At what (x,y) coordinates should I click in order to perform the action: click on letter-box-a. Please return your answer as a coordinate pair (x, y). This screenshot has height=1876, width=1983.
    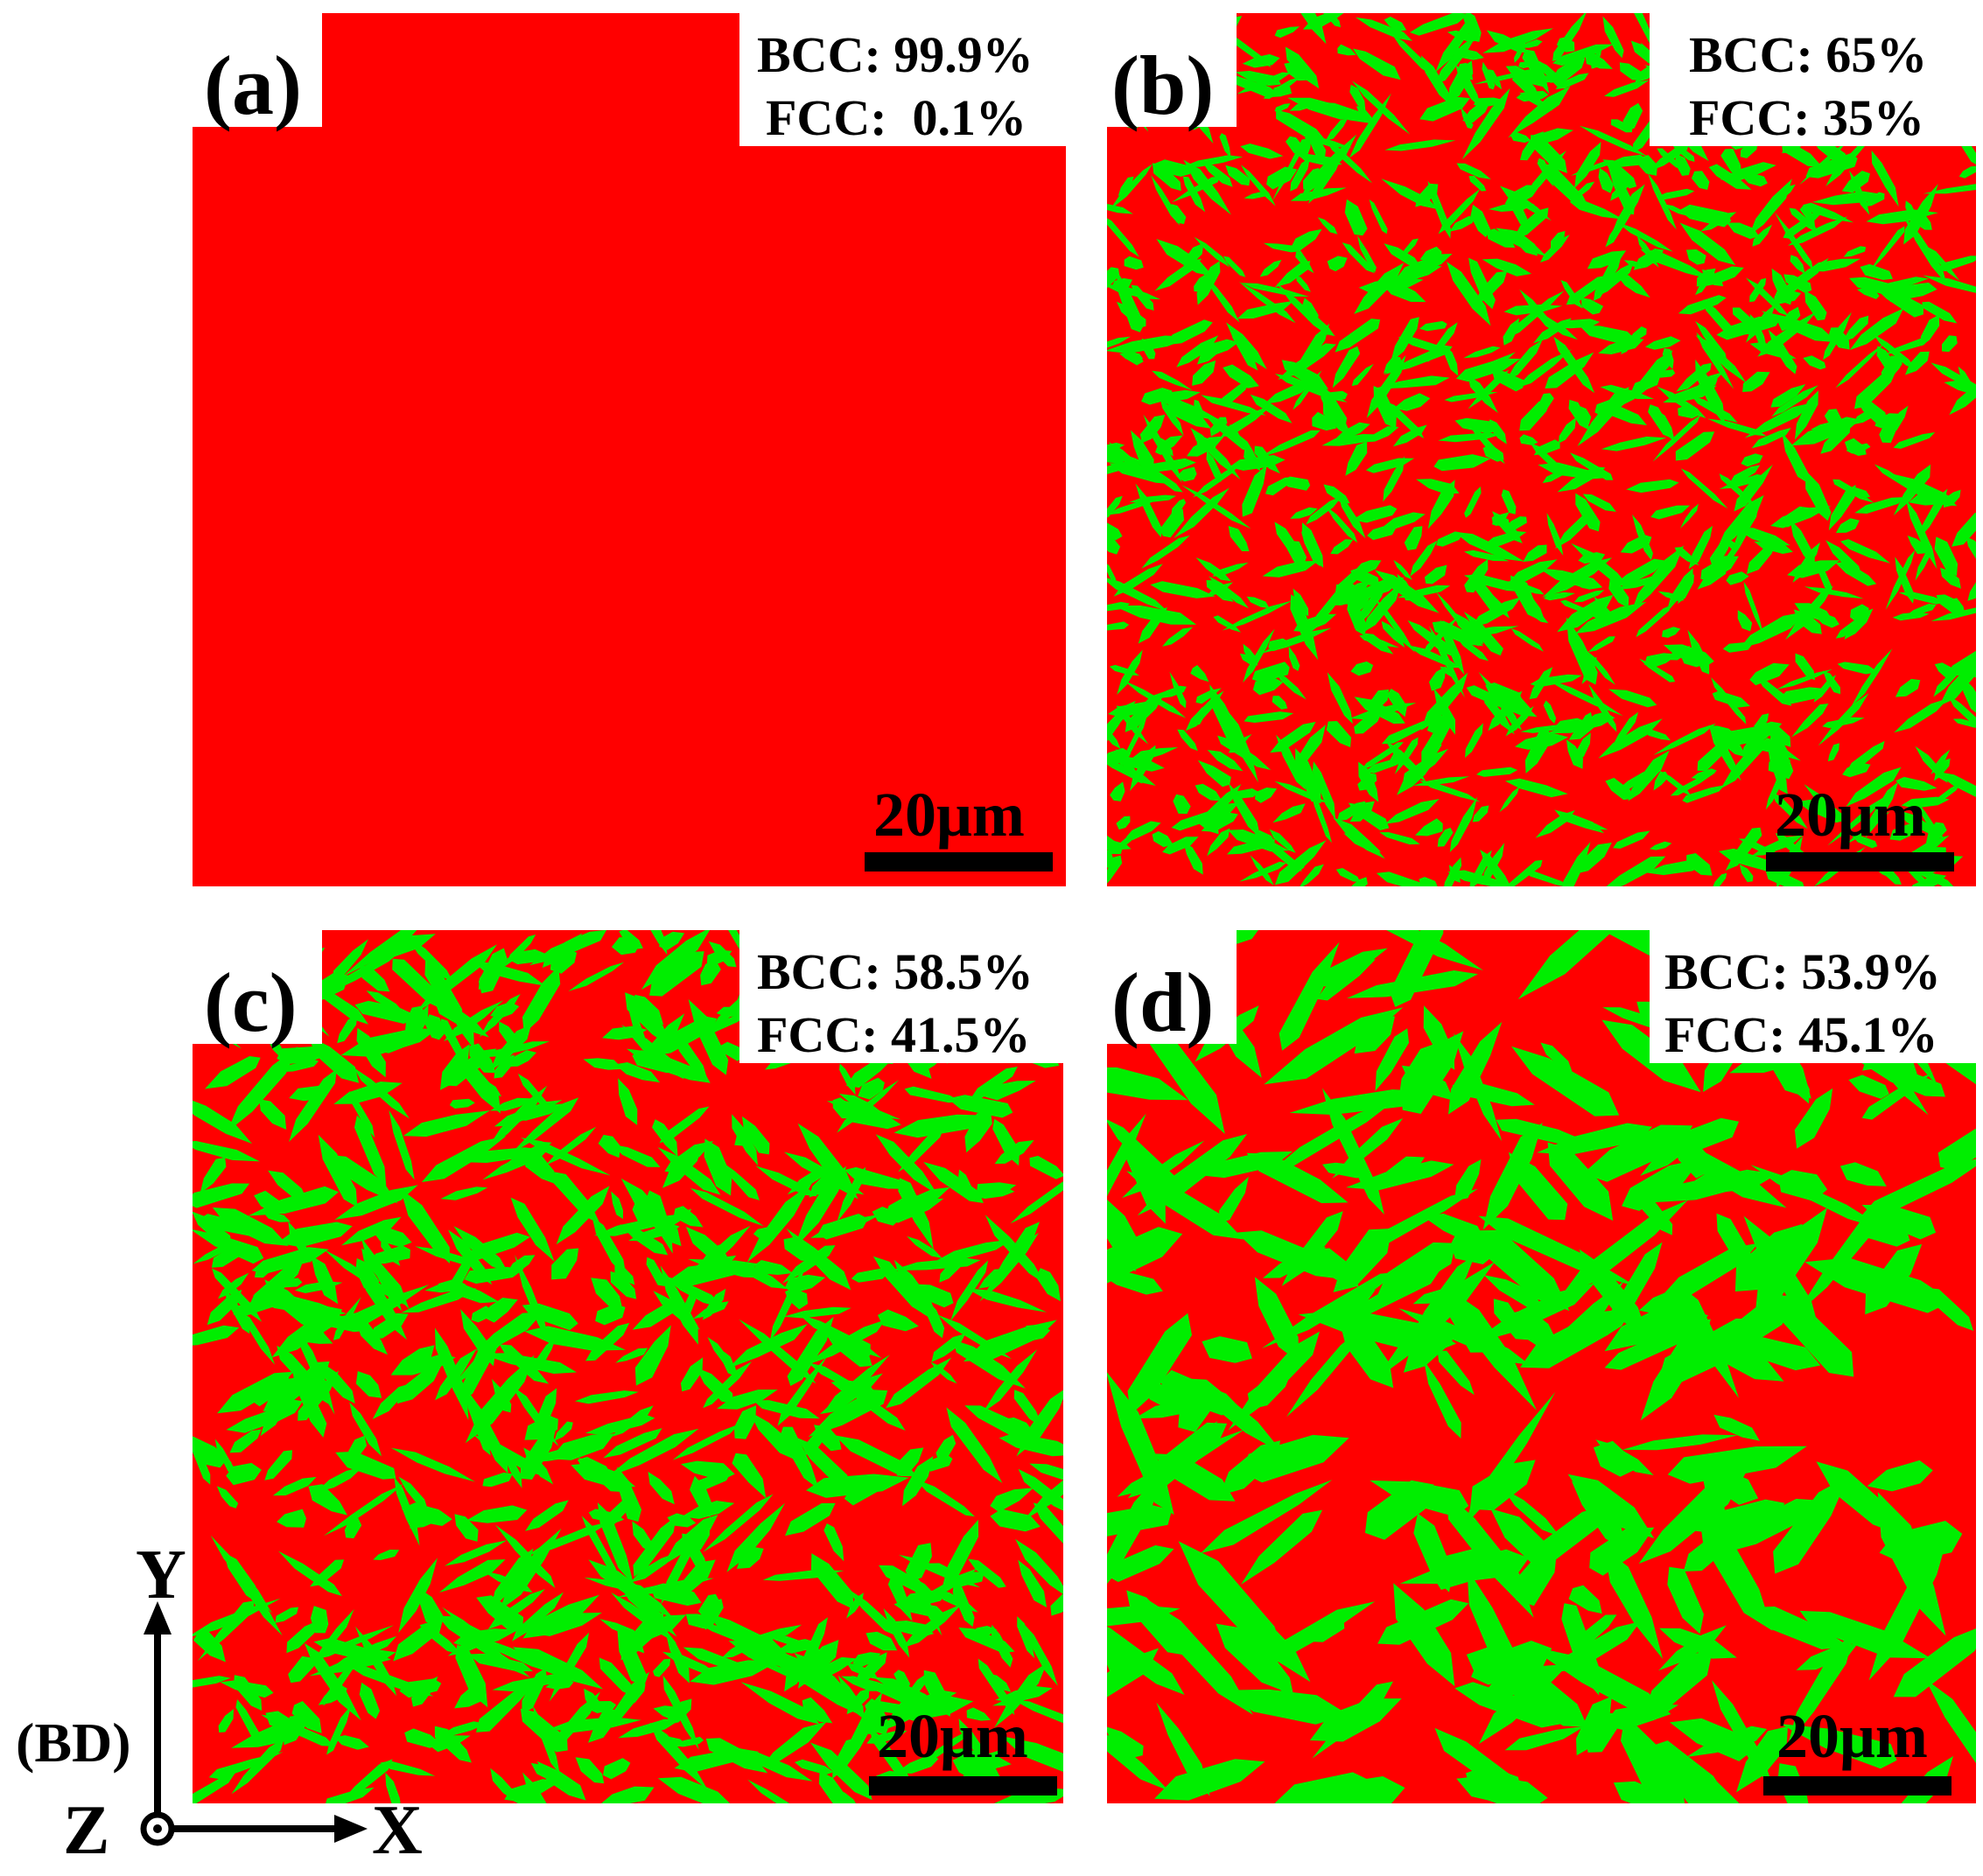
    Looking at the image, I should click on (253, 68).